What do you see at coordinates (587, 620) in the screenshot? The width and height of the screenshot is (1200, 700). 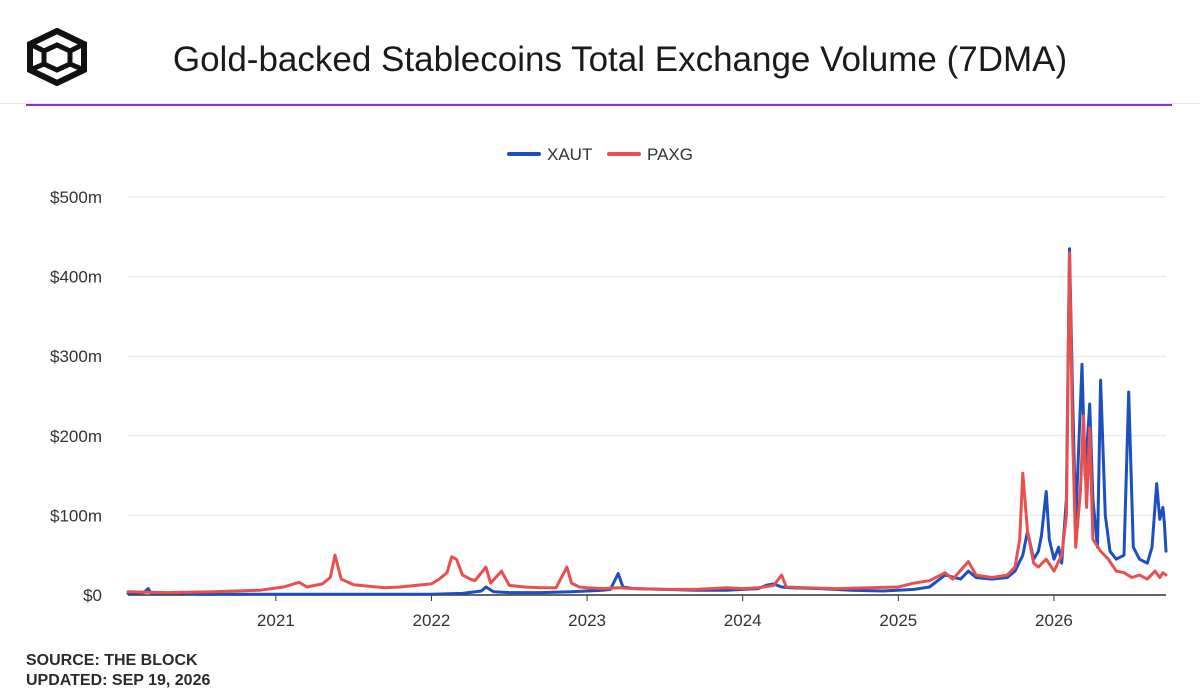 I see `x-tick-label: 2023` at bounding box center [587, 620].